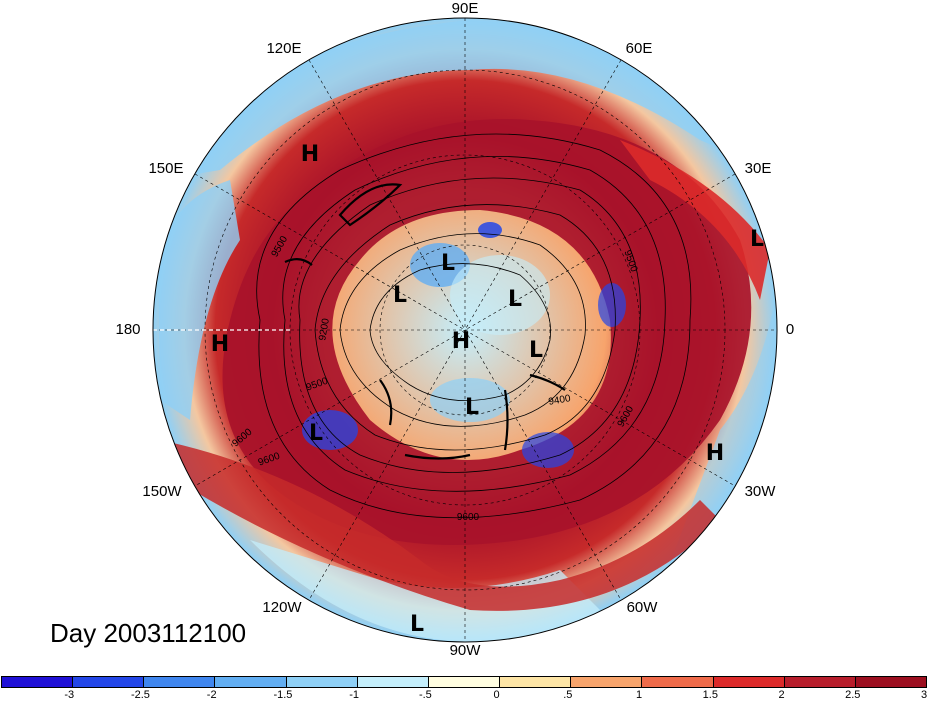  I want to click on colorbar, so click(464, 682).